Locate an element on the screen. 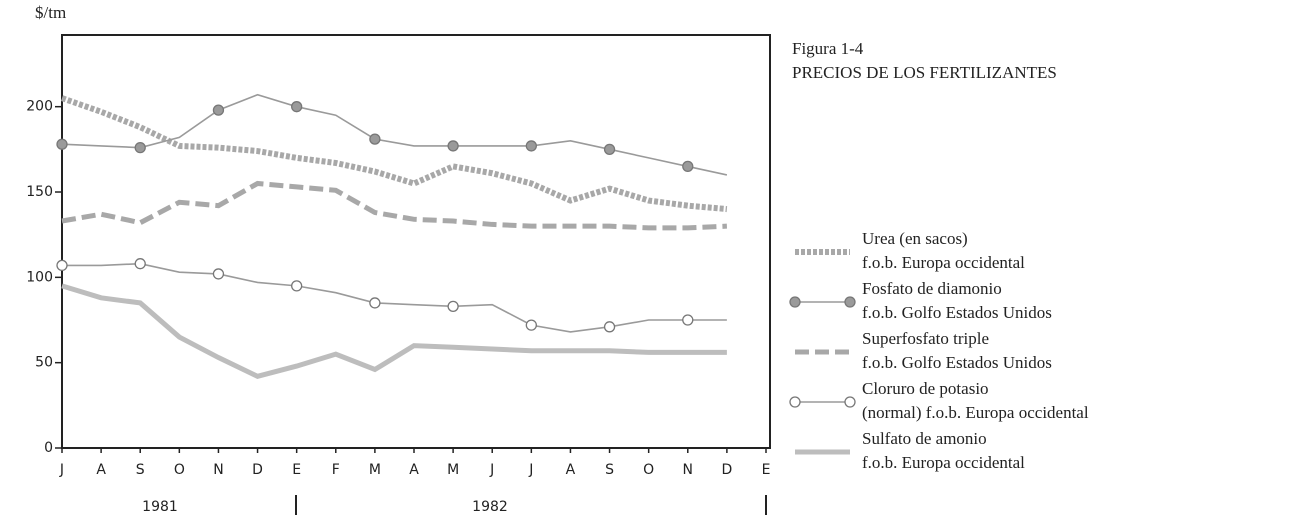 The height and width of the screenshot is (521, 1315). legend-label: Urea (en sacos) is located at coordinates (915, 238).